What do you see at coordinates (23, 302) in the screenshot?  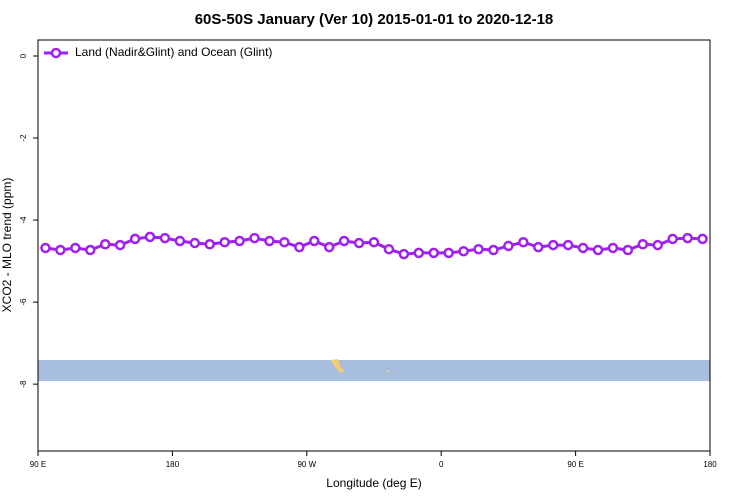 I see `y-tick-label: -6` at bounding box center [23, 302].